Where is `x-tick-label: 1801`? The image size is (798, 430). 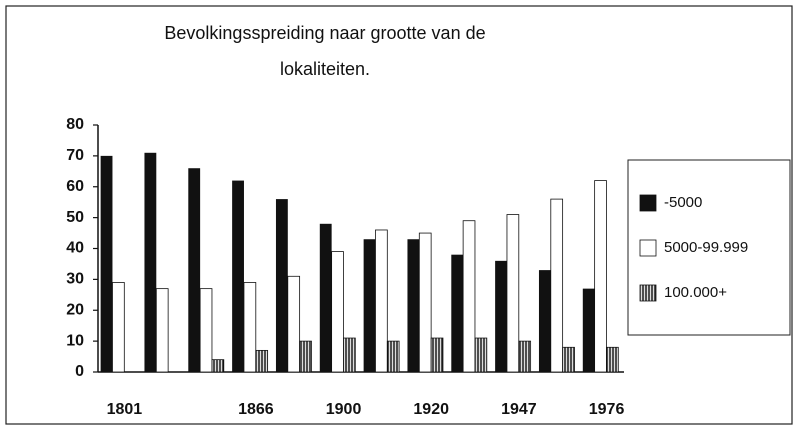
x-tick-label: 1801 is located at coordinates (125, 409).